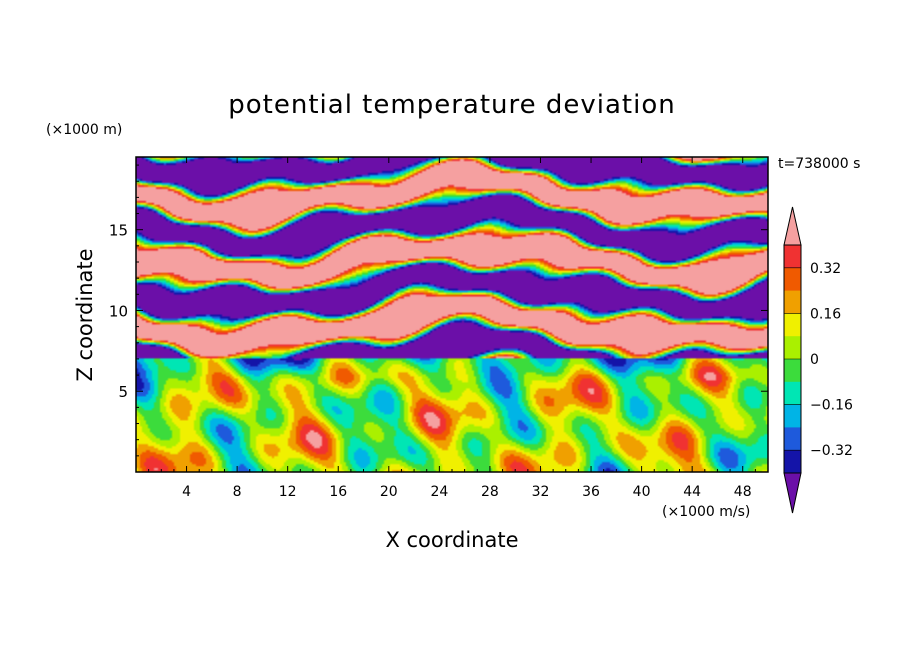 This screenshot has height=654, width=904. Describe the element at coordinates (591, 492) in the screenshot. I see `x-tick-label: 36` at that location.